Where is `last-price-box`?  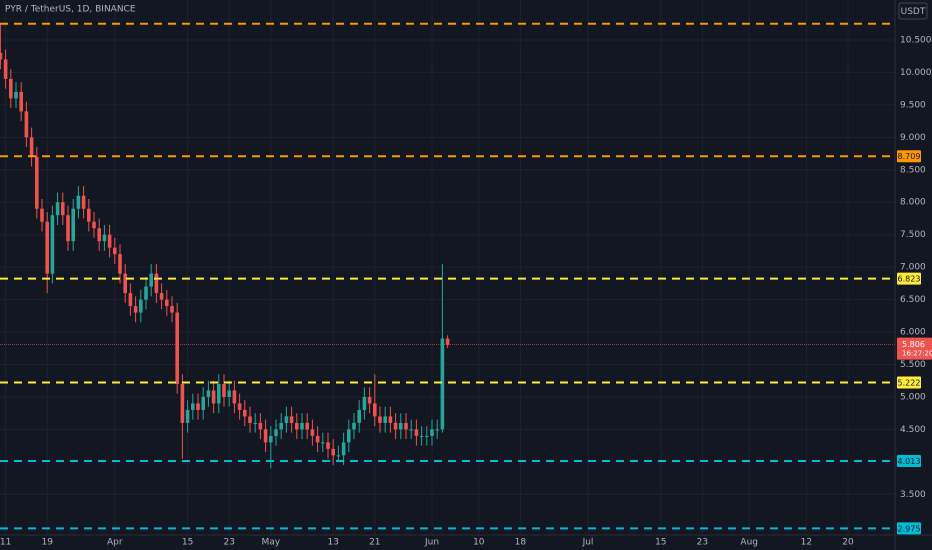 last-price-box is located at coordinates (914, 348).